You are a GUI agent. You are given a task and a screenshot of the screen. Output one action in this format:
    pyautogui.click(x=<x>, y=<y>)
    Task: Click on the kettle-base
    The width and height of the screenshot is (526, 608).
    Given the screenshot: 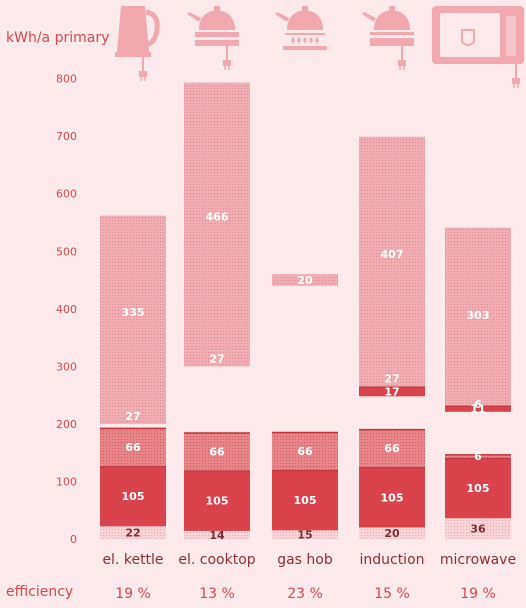 What is the action you would take?
    pyautogui.click(x=133, y=54)
    